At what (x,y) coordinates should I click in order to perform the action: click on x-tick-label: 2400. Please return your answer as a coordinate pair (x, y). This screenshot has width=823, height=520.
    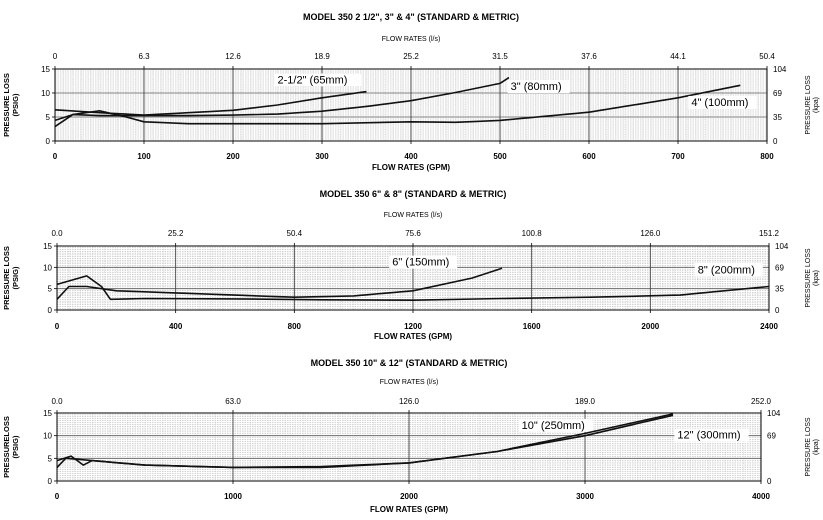
    Looking at the image, I should click on (769, 326).